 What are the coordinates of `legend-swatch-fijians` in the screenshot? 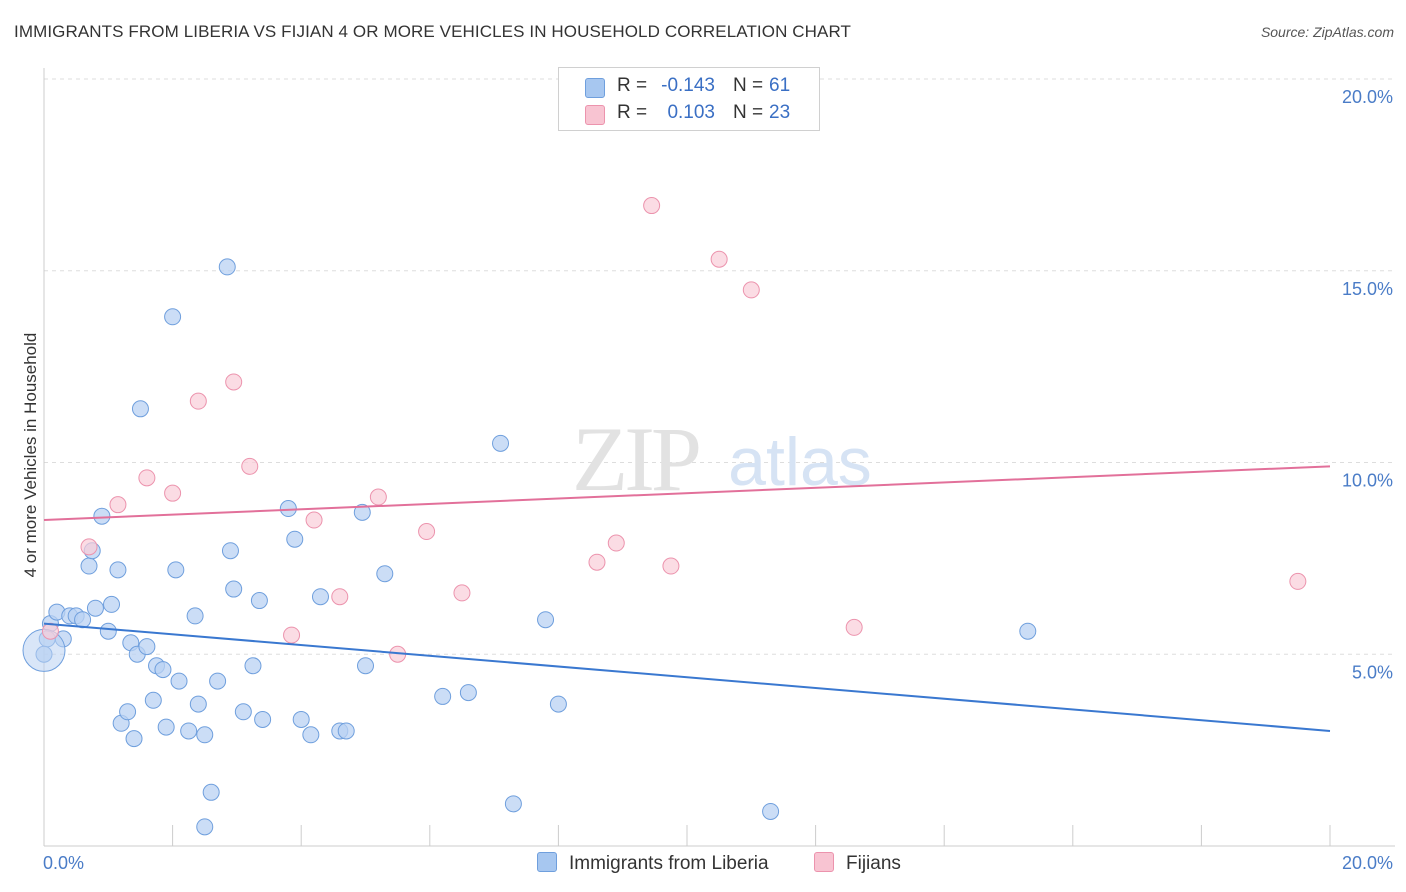 It's located at (595, 115).